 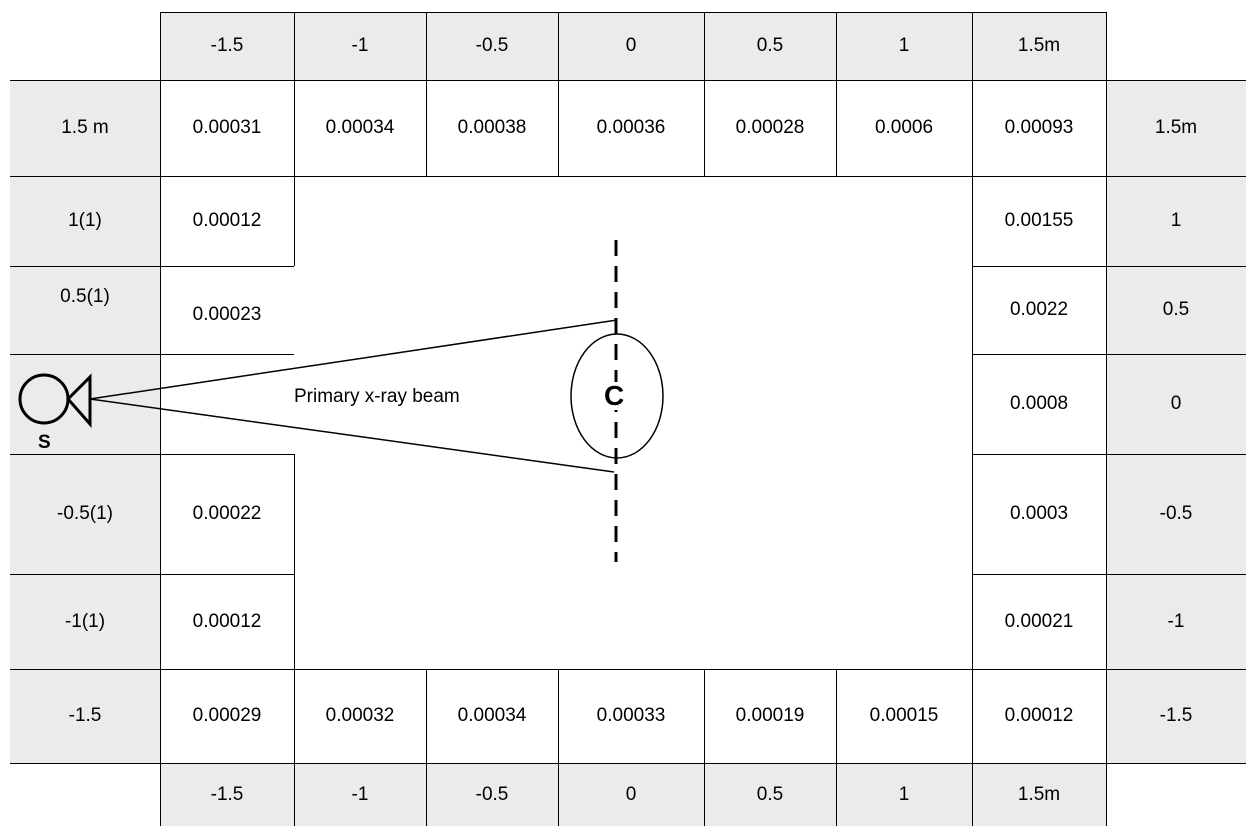 What do you see at coordinates (353, 359) in the screenshot?
I see `beam-upper-edge` at bounding box center [353, 359].